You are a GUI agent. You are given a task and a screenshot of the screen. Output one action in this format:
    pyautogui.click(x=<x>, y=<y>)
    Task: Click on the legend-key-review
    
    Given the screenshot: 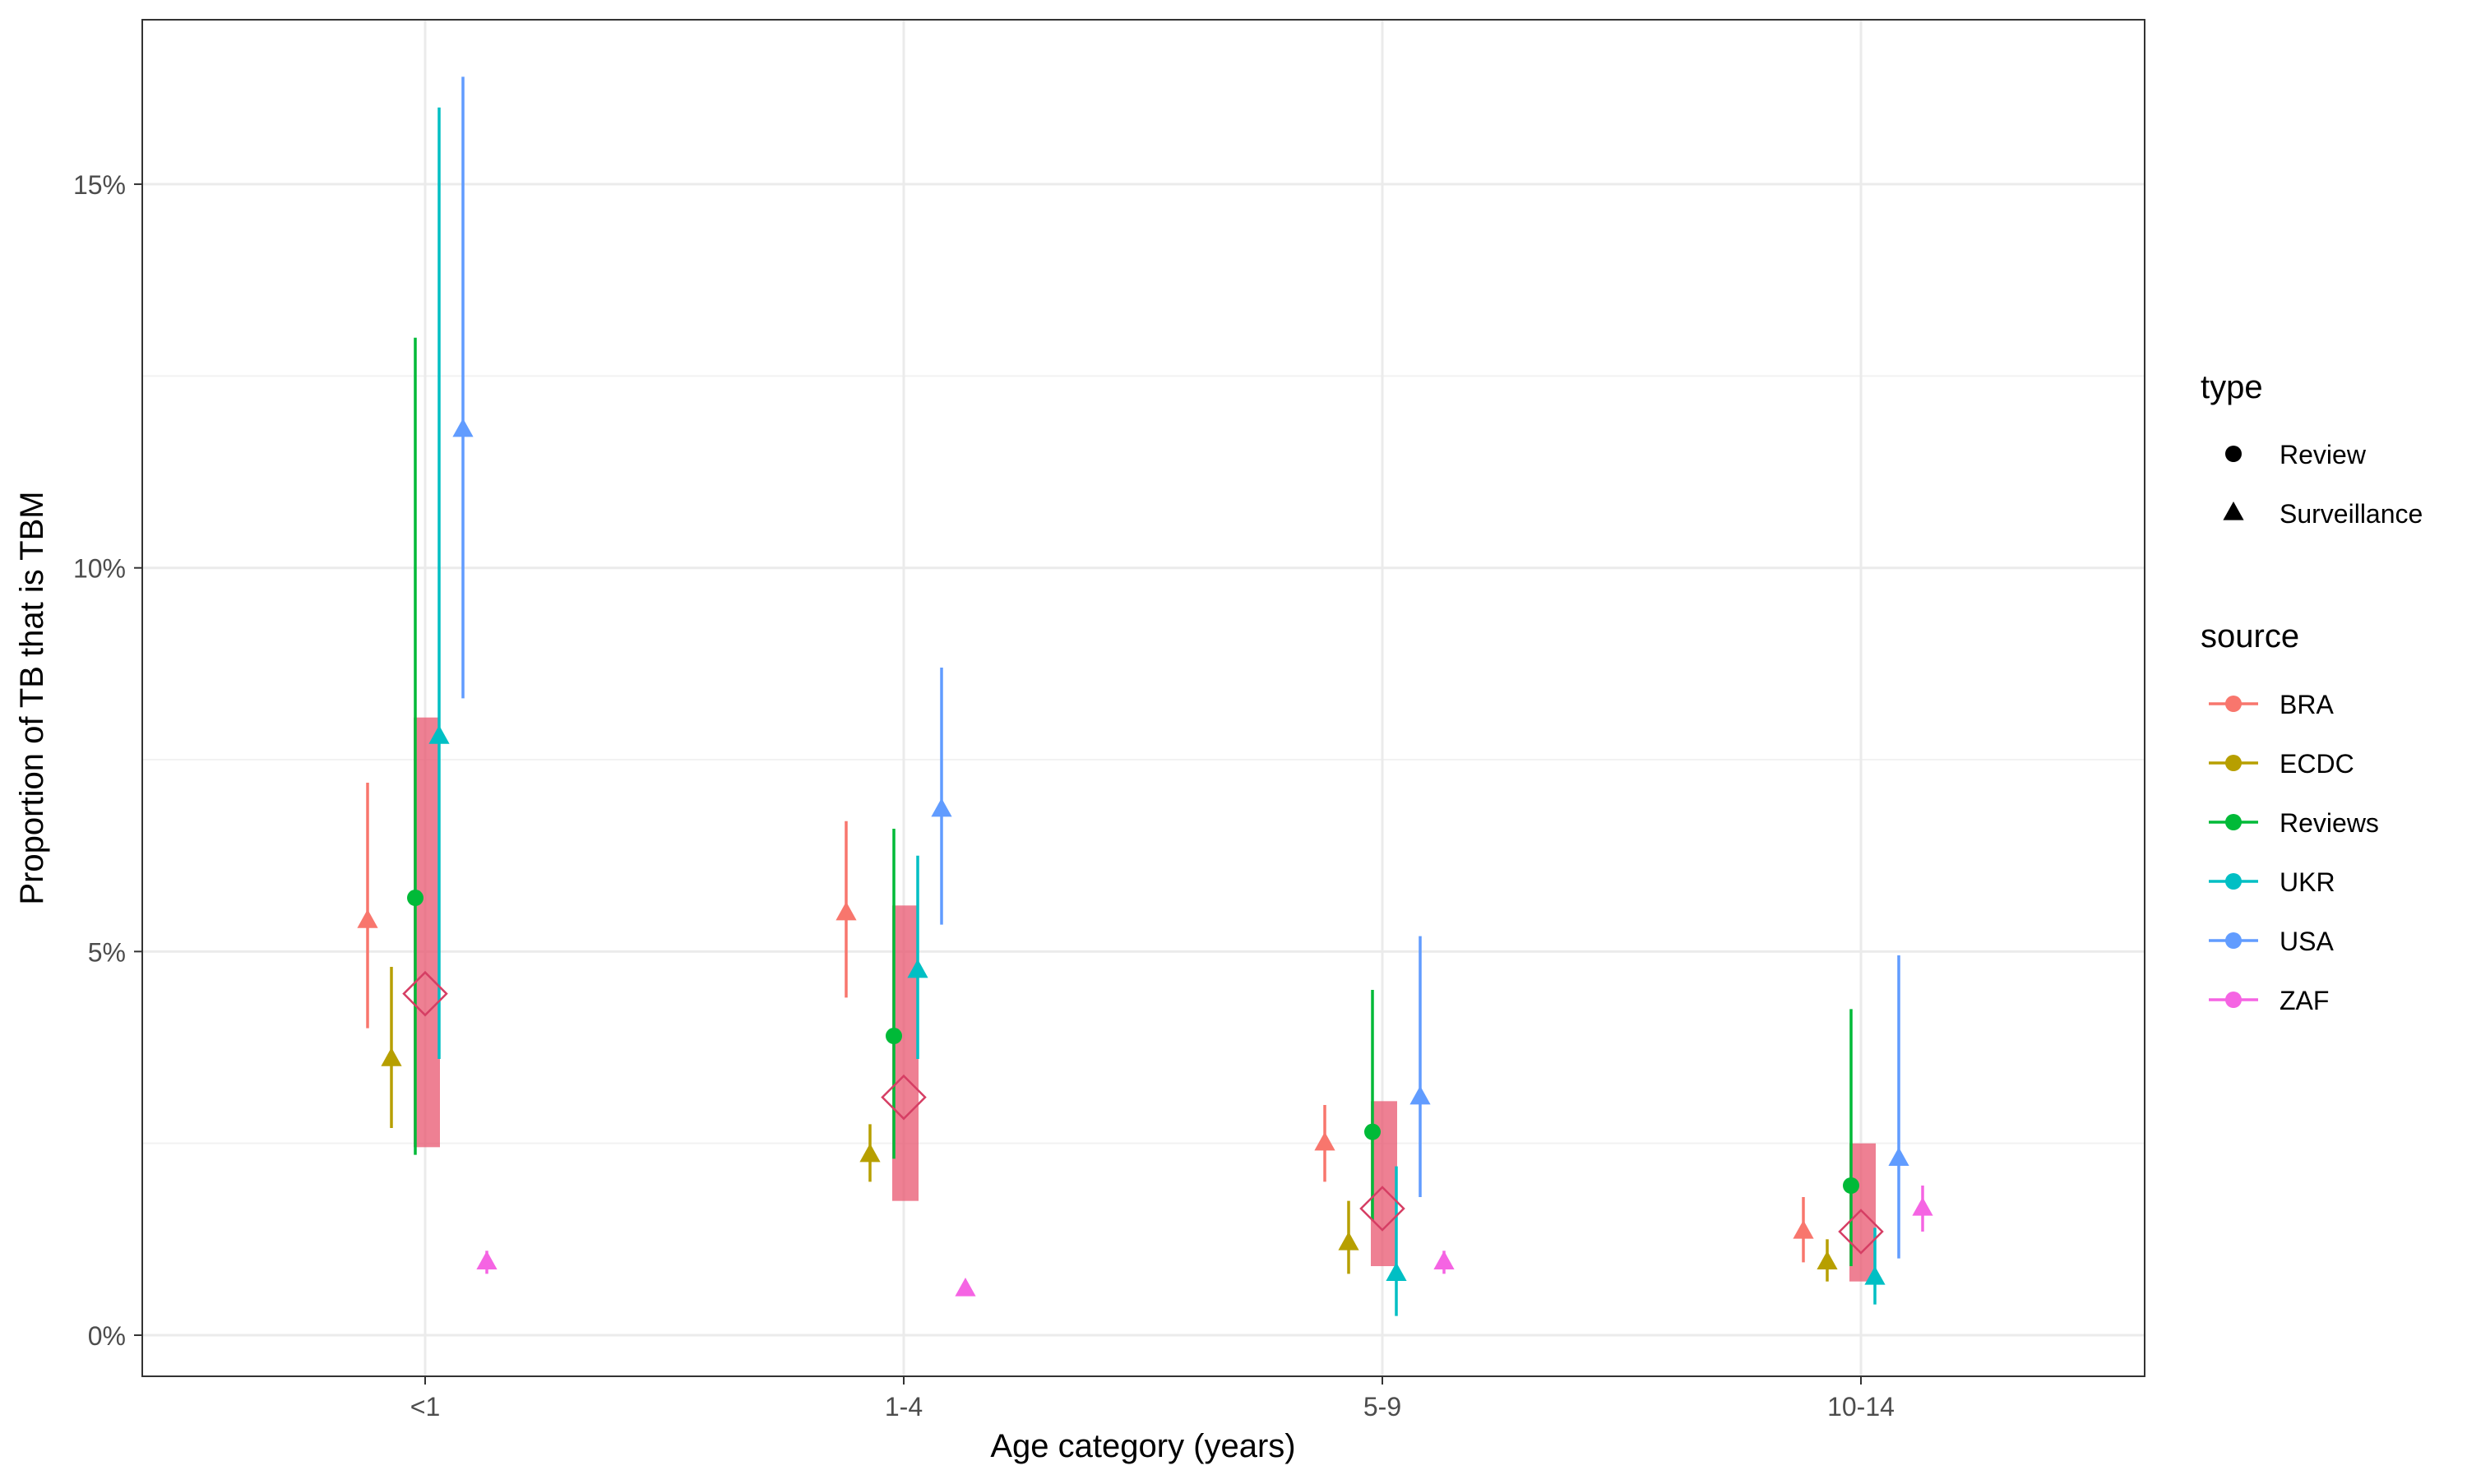 What is the action you would take?
    pyautogui.click(x=2234, y=454)
    